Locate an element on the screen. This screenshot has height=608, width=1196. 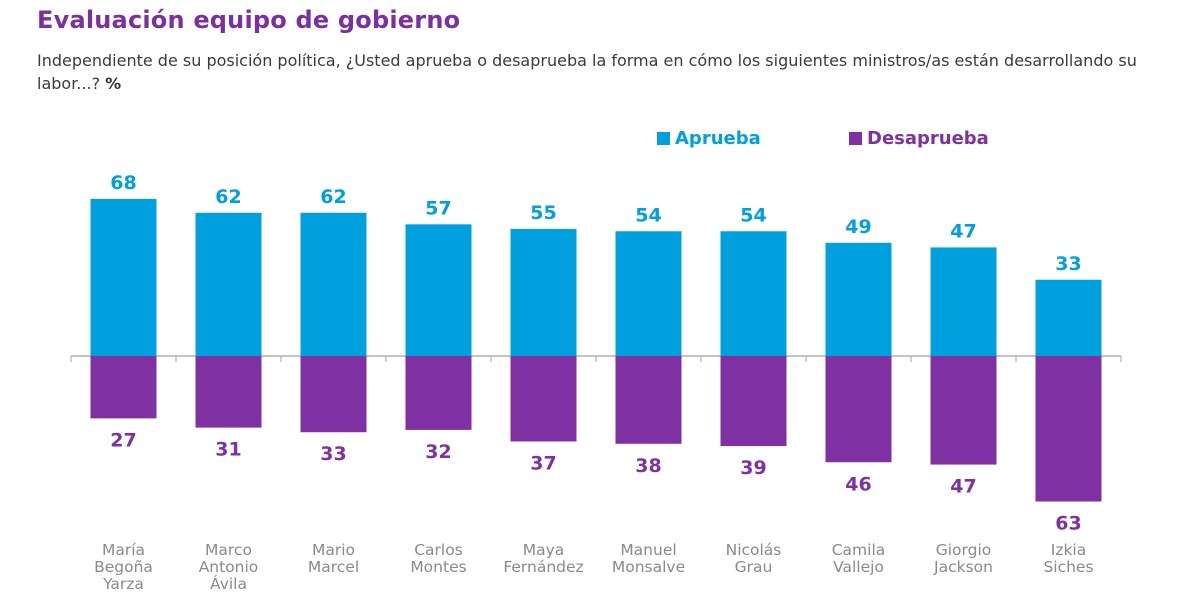
category-label-line: Carlos is located at coordinates (438, 550).